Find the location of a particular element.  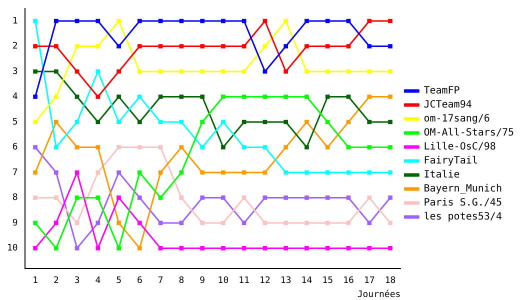

y-tick-label: 3 is located at coordinates (15, 71).